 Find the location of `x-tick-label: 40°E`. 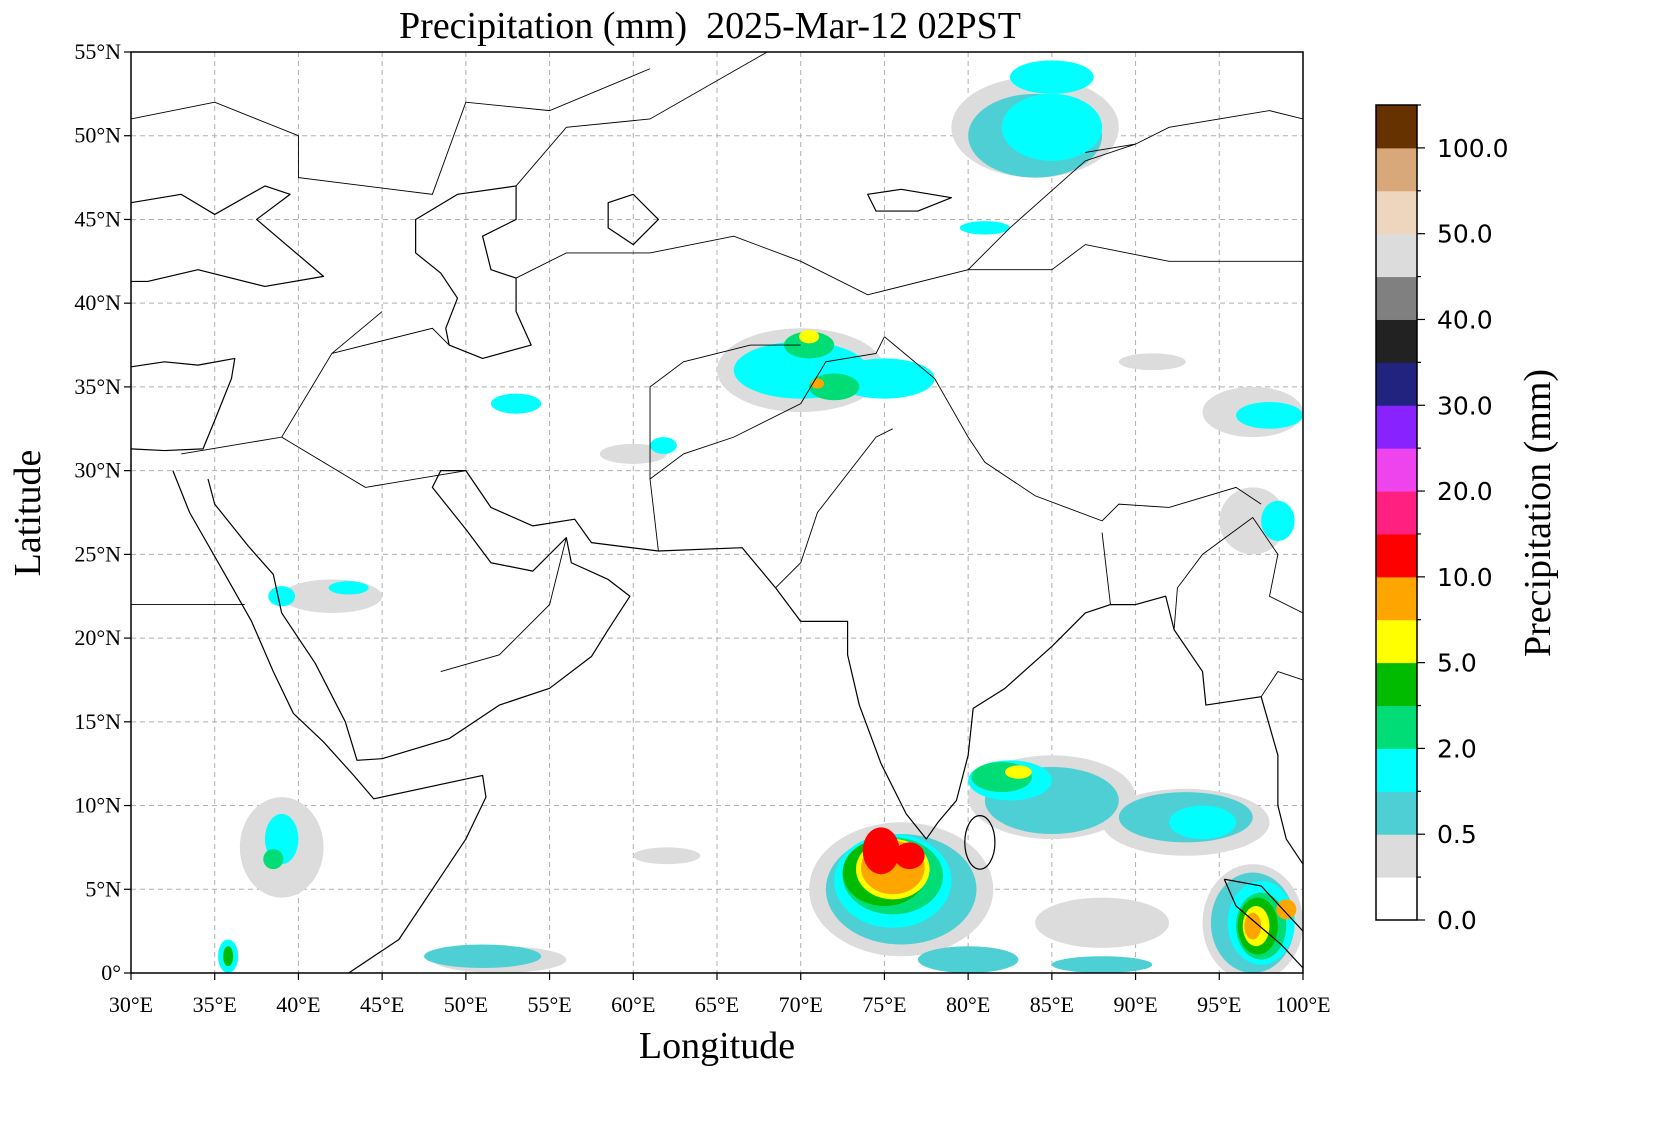

x-tick-label: 40°E is located at coordinates (298, 1004).